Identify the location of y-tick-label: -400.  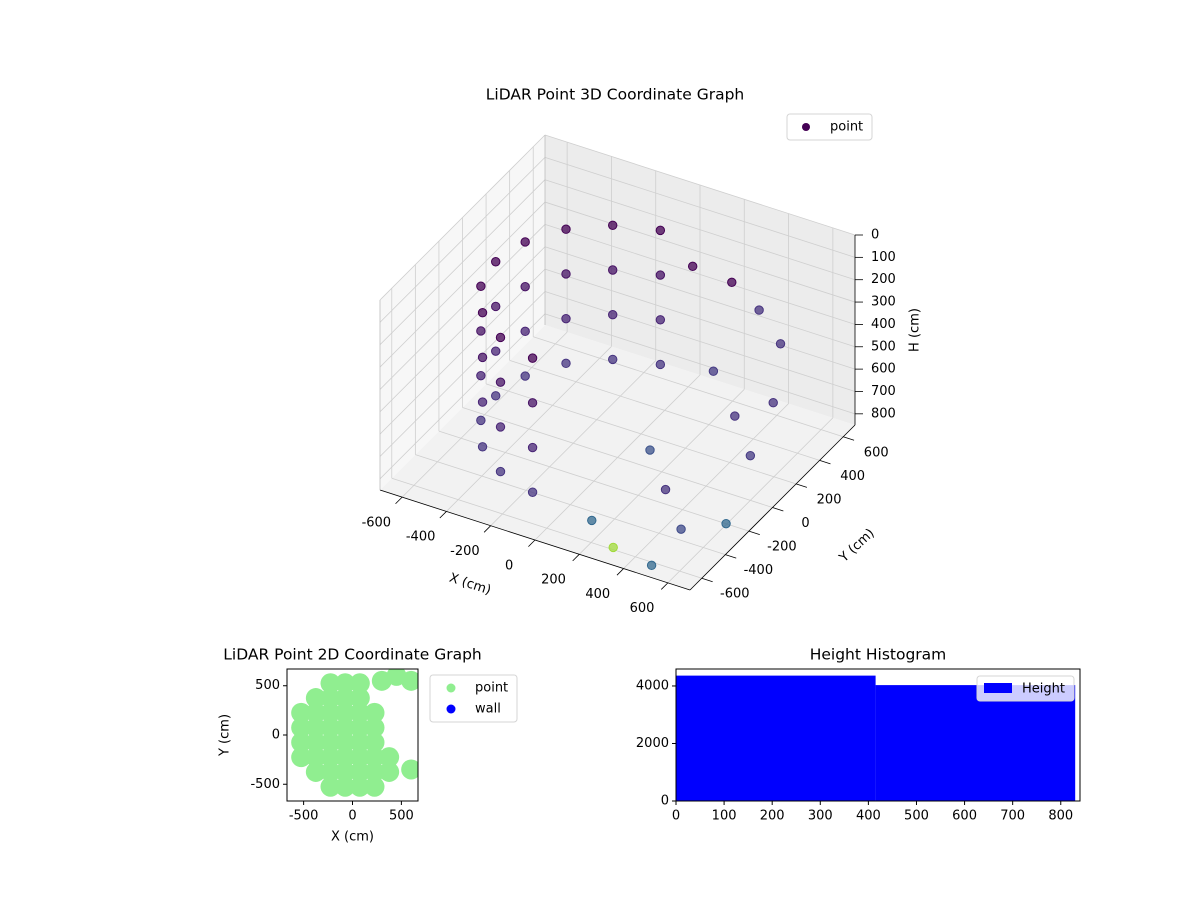
(759, 570).